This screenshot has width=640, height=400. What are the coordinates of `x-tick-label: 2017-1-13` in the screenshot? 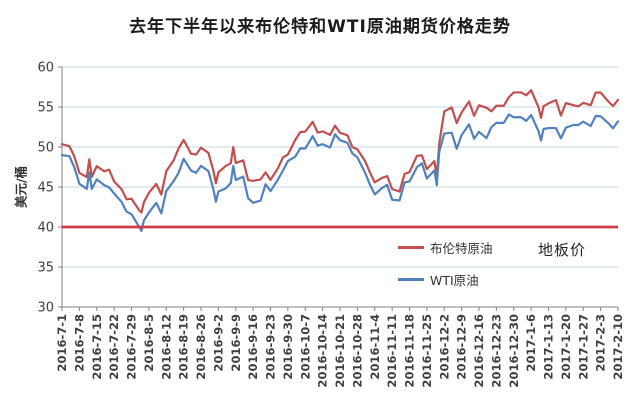 It's located at (549, 347).